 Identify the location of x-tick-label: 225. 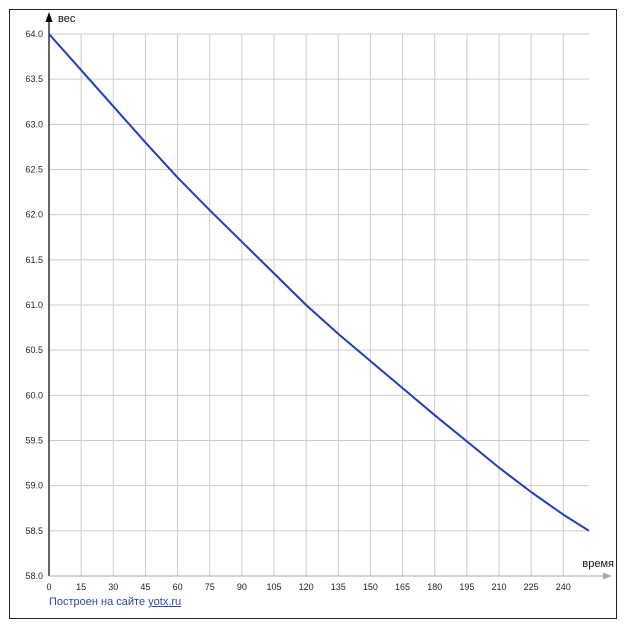
(531, 587).